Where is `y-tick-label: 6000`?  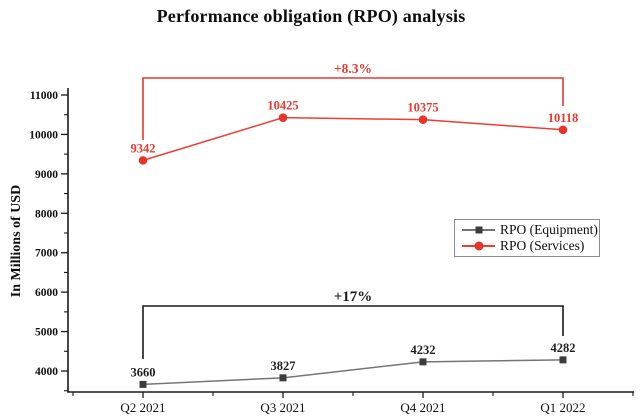
y-tick-label: 6000 is located at coordinates (46, 293).